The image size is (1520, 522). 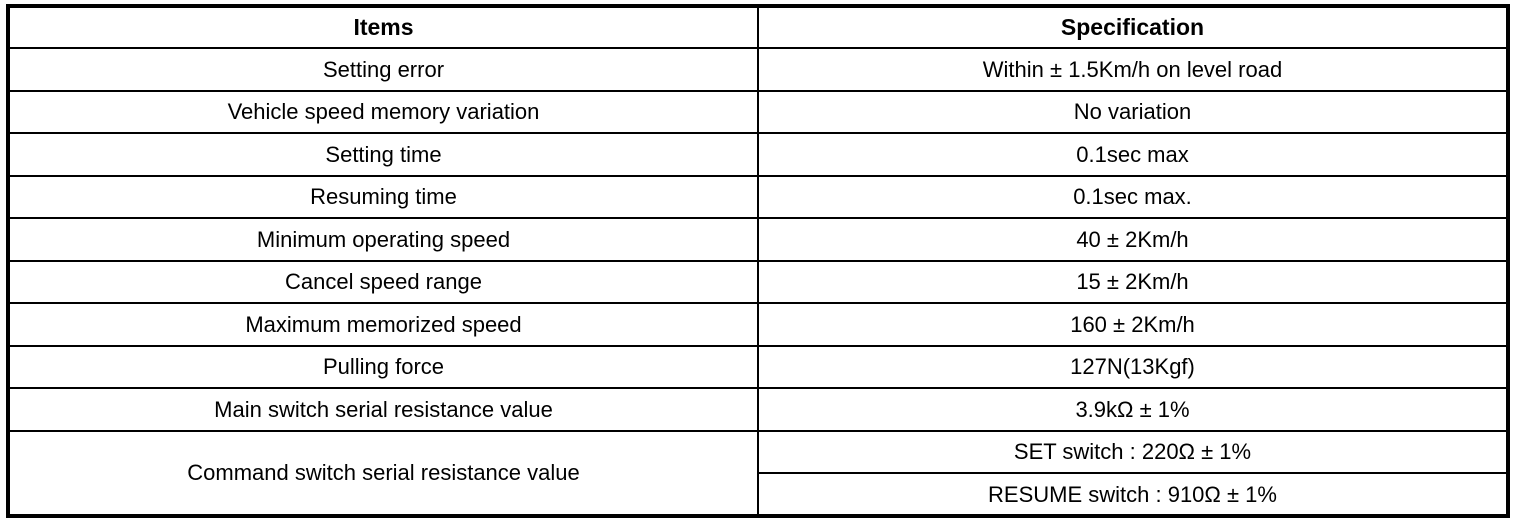 What do you see at coordinates (383, 154) in the screenshot?
I see `item-cell: Setting time` at bounding box center [383, 154].